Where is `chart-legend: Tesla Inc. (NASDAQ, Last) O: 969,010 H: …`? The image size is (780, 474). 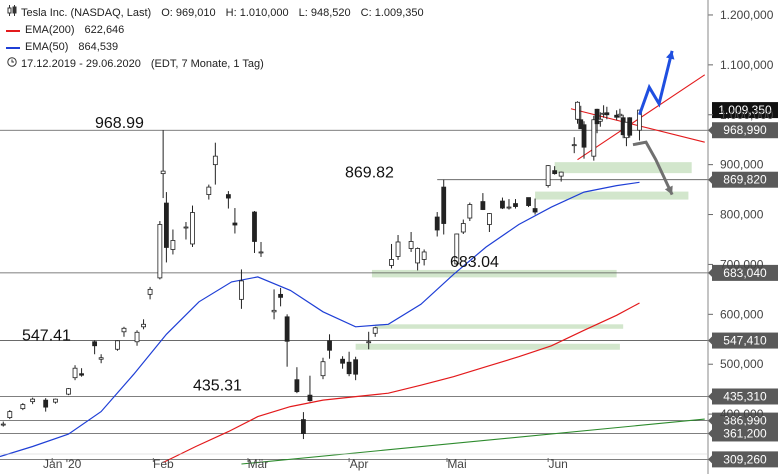
chart-legend: Tesla Inc. (NASDAQ, Last) O: 969,010 H: … is located at coordinates (215, 39).